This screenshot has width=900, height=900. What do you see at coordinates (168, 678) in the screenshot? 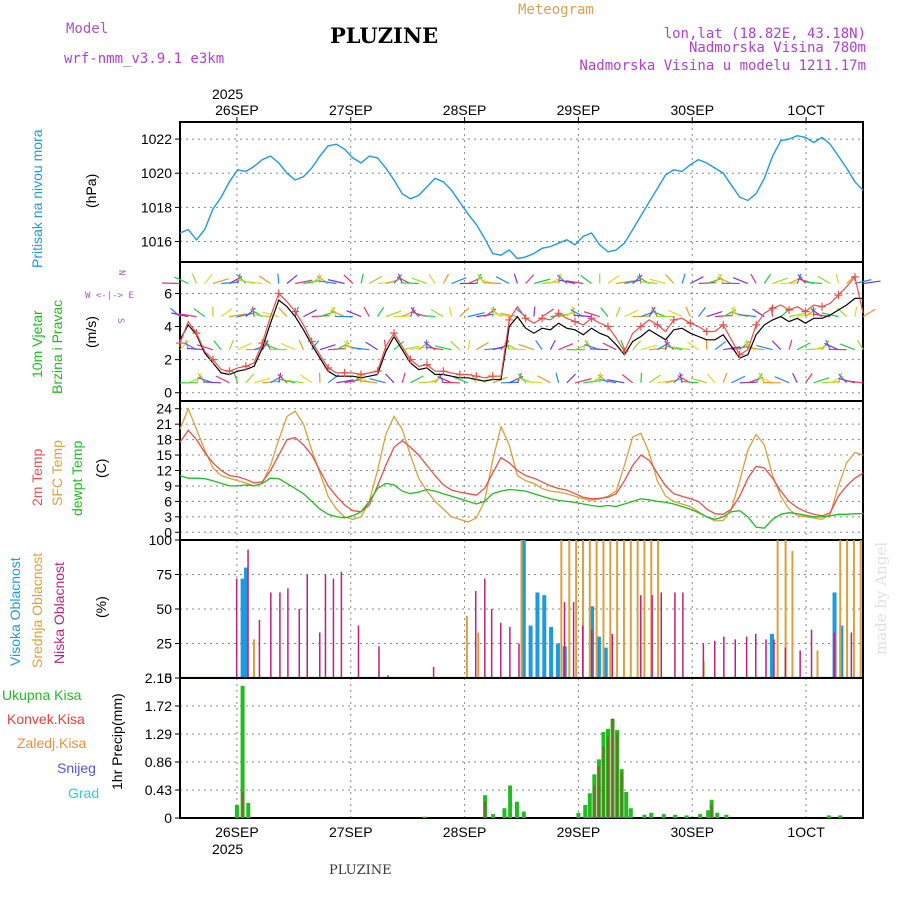
I see `cloud-ytick-label: 0` at bounding box center [168, 678].